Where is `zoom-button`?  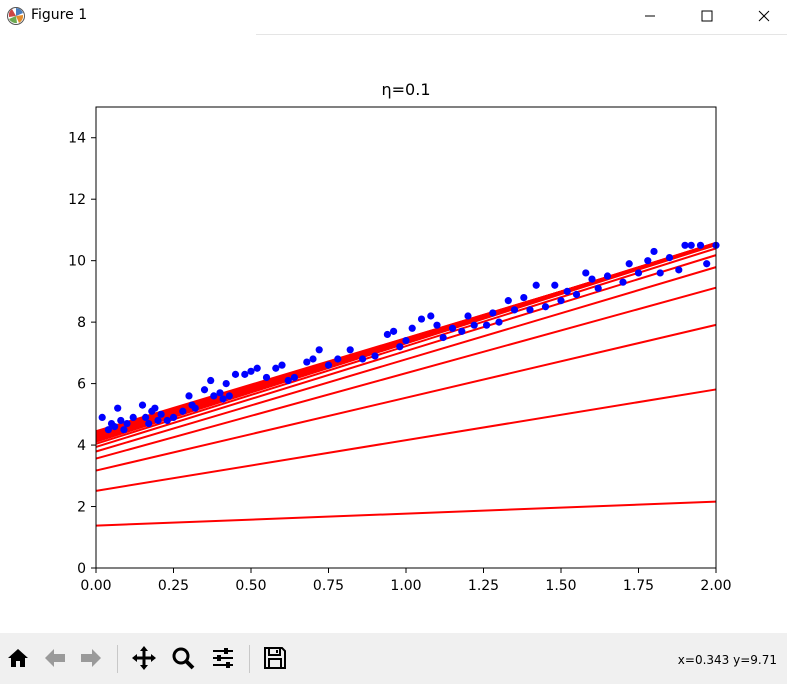
zoom-button is located at coordinates (183, 658).